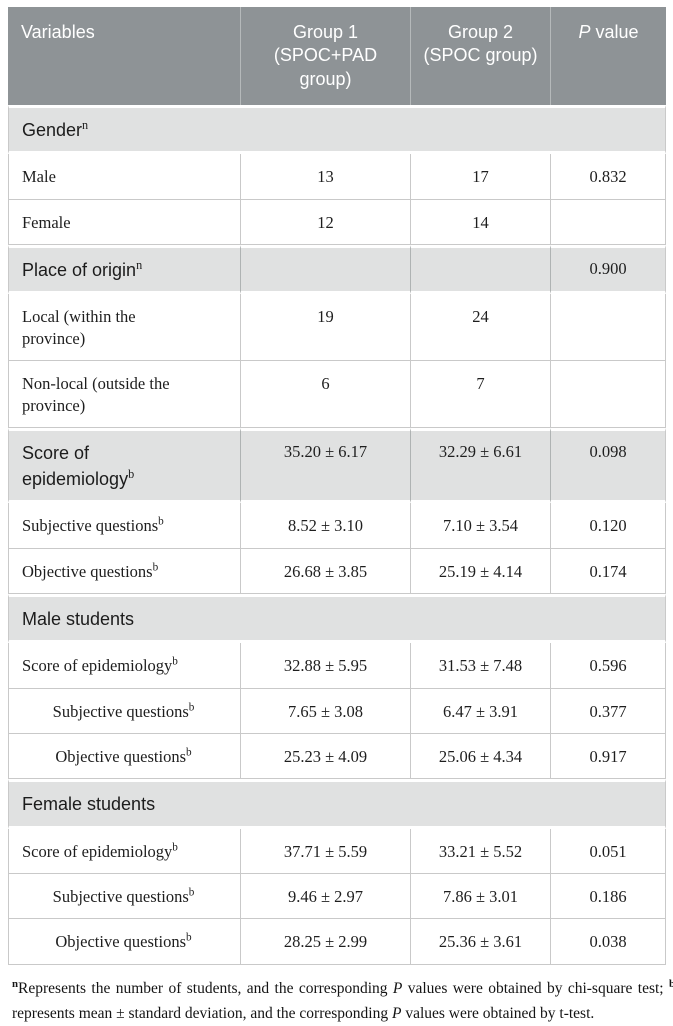 This screenshot has width=673, height=1026. Describe the element at coordinates (608, 711) in the screenshot. I see `value-p: 0.377` at that location.